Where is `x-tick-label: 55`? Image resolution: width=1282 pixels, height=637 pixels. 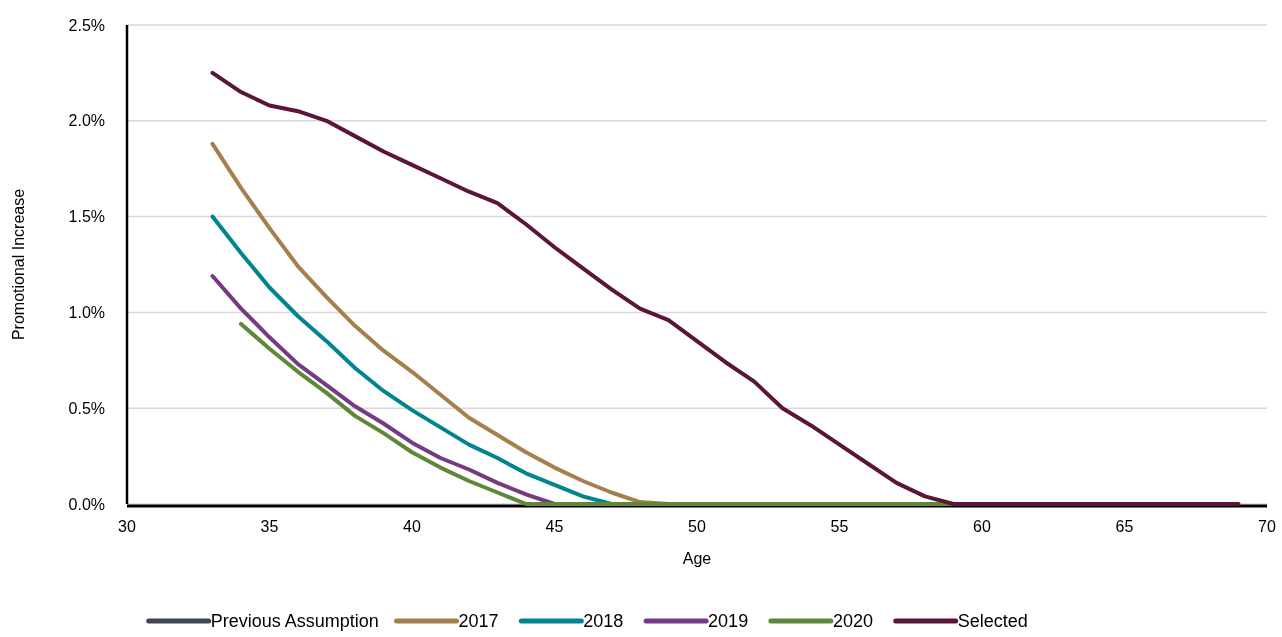
x-tick-label: 55 is located at coordinates (839, 526).